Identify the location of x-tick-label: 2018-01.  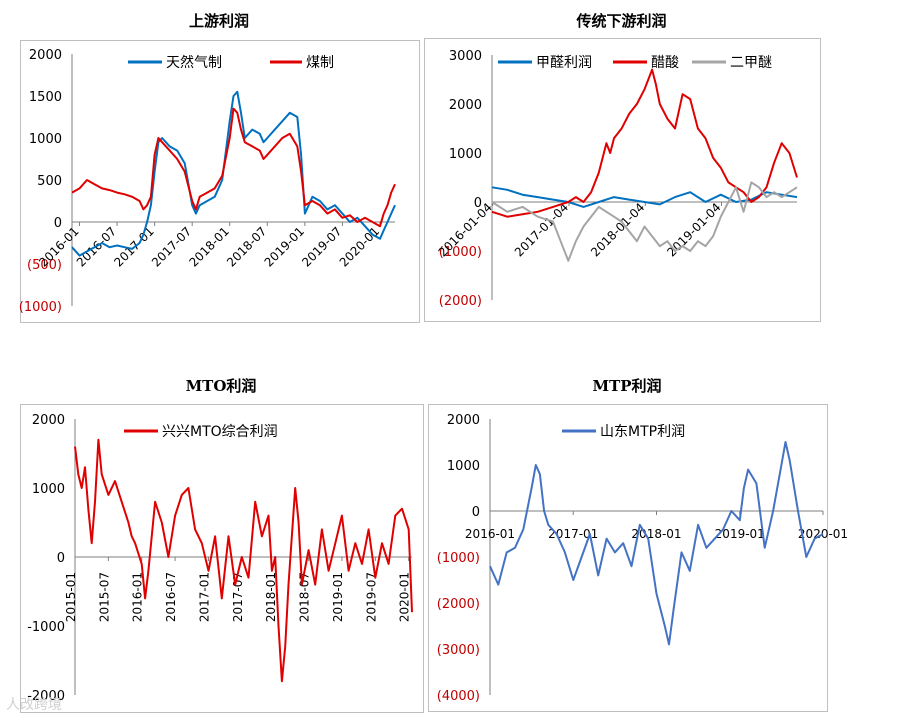
(271, 597).